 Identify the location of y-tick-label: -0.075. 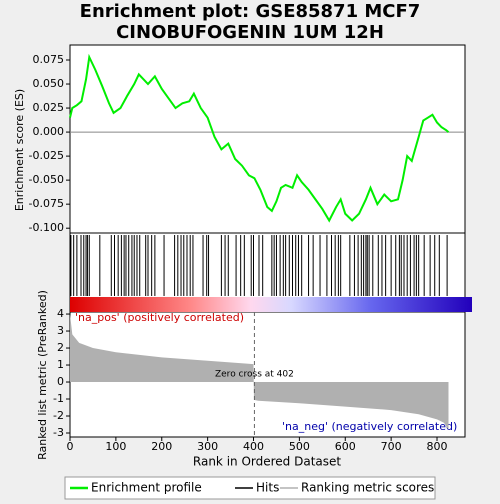
(46, 203).